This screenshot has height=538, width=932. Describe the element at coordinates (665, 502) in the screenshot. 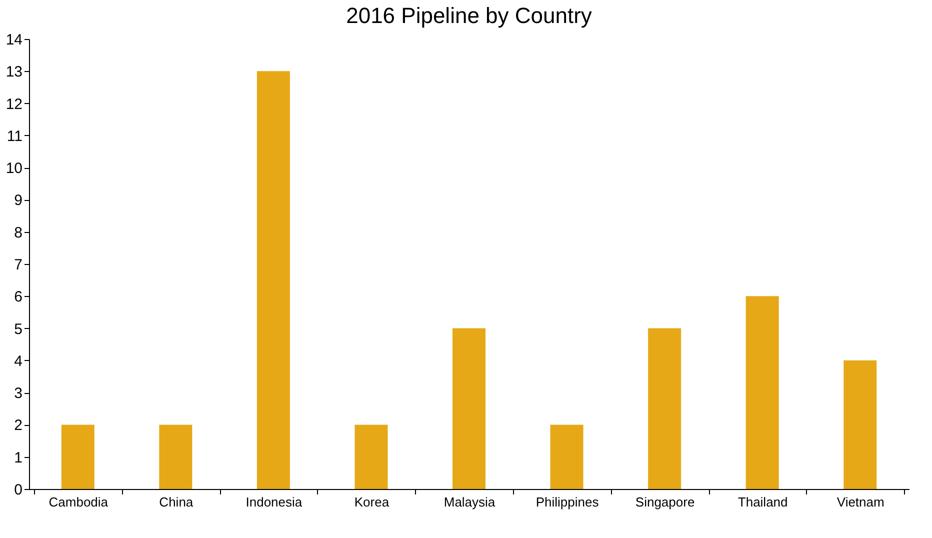

I see `x-tick-label: Singapore` at that location.